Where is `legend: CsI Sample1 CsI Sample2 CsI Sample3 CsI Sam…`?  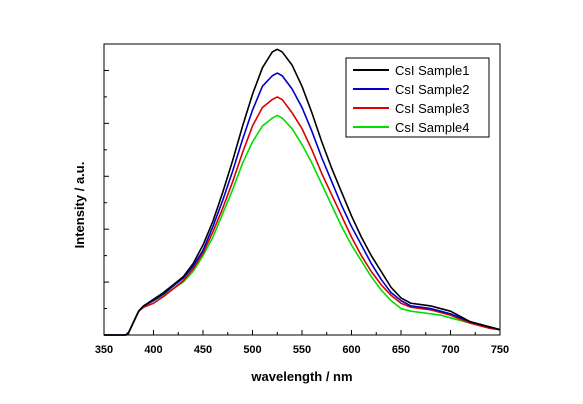
legend: CsI Sample1 CsI Sample2 CsI Sample3 CsI Sam… is located at coordinates (417, 97).